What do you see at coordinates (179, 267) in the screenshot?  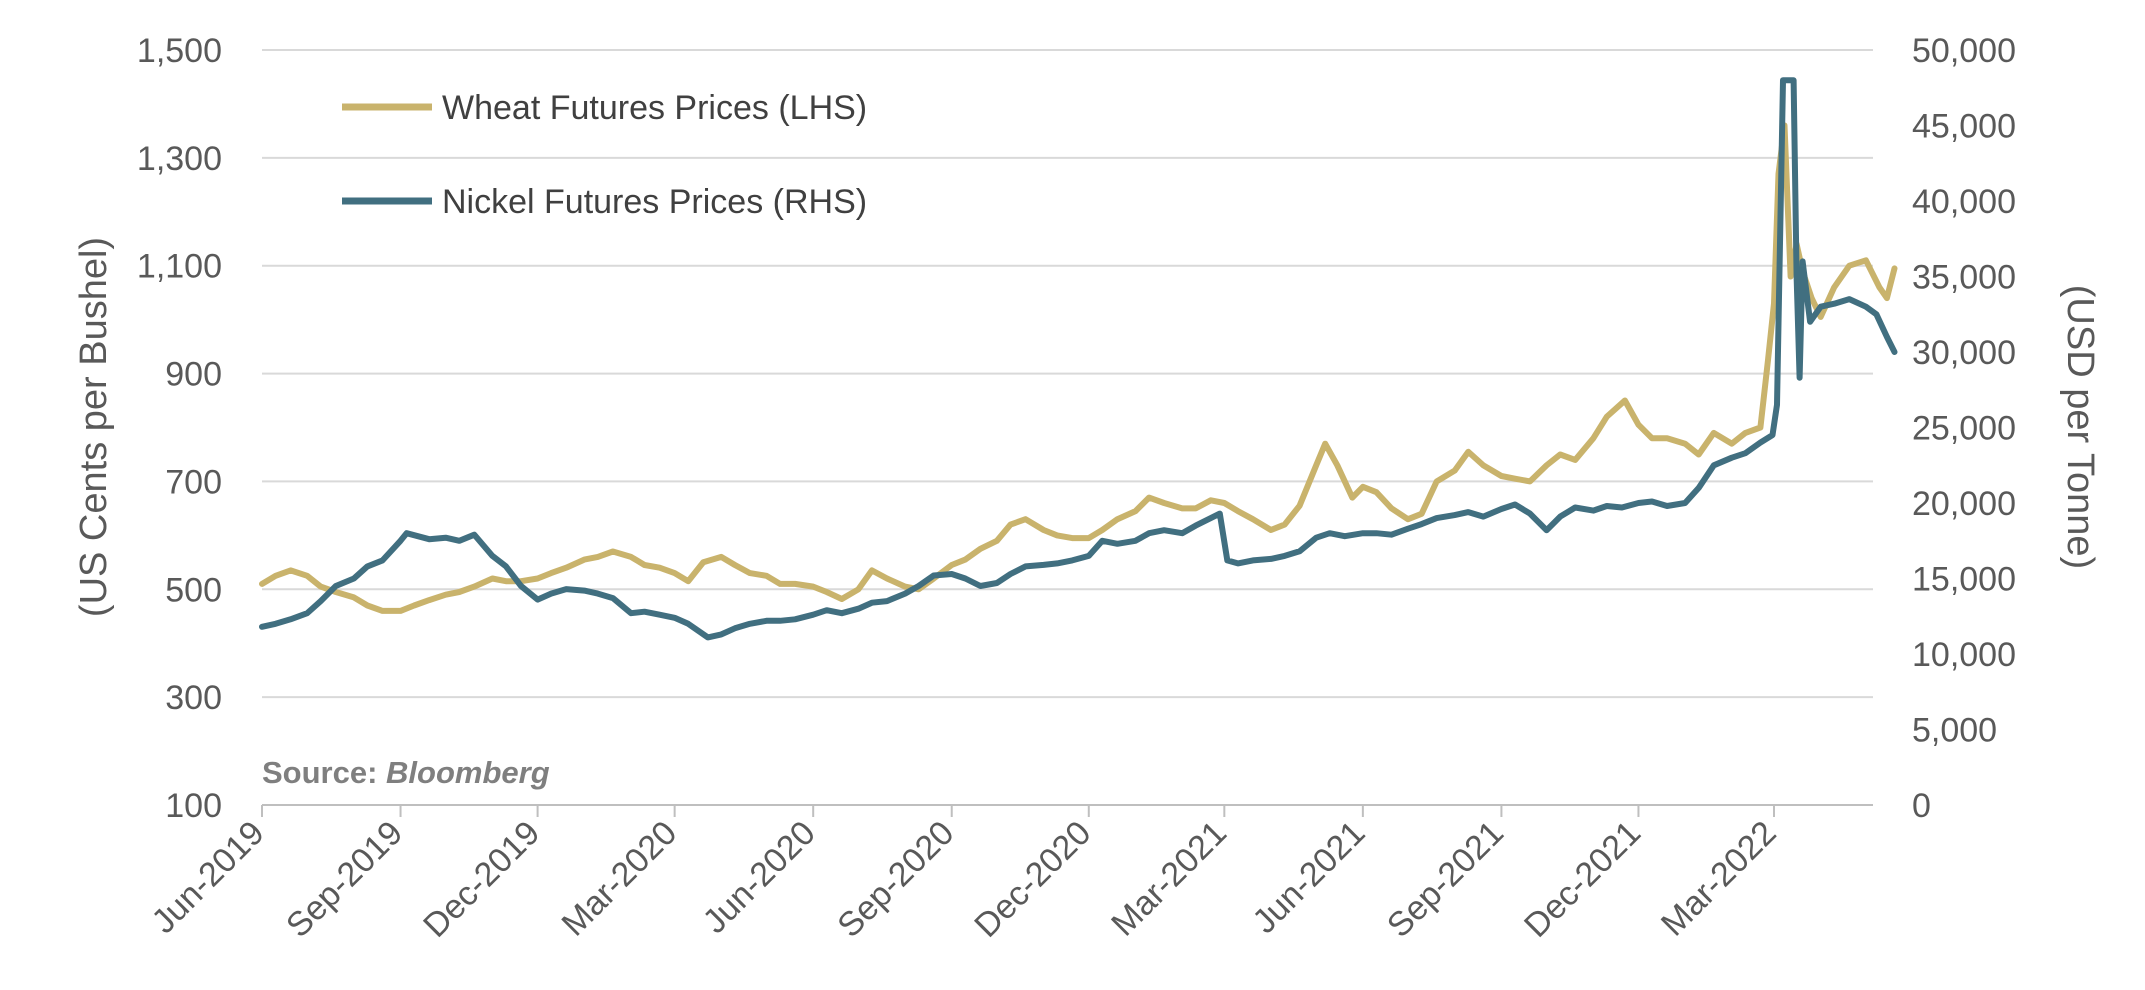 I see `left-tick-label: 1,100` at bounding box center [179, 267].